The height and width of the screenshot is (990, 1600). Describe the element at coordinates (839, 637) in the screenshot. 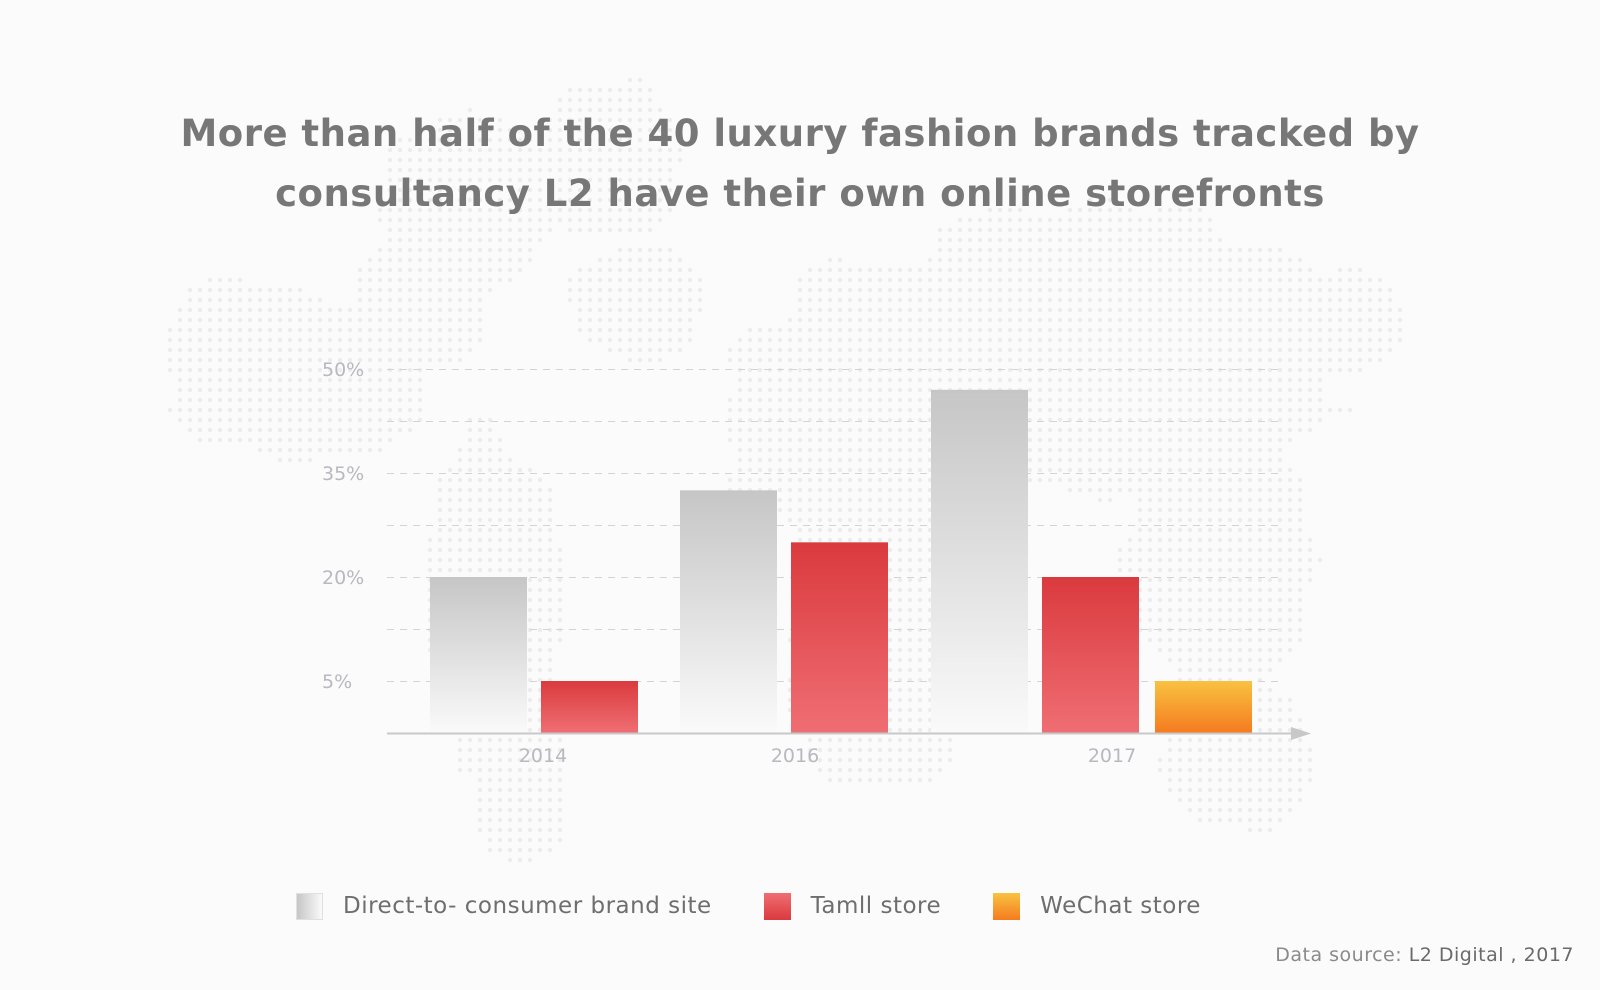

I see `bar-tmall-2016` at that location.